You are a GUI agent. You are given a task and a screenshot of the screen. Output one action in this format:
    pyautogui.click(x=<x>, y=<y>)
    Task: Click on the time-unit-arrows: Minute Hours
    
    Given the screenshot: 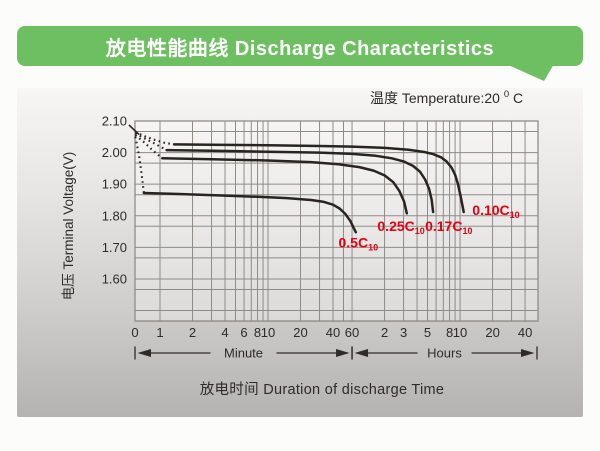 What is the action you would take?
    pyautogui.click(x=336, y=353)
    